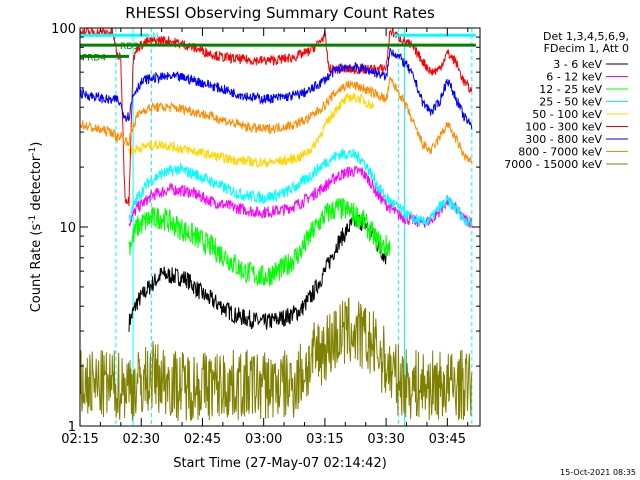  Describe the element at coordinates (36, 268) in the screenshot. I see `y-label-prefix: Count Rate (s` at that location.